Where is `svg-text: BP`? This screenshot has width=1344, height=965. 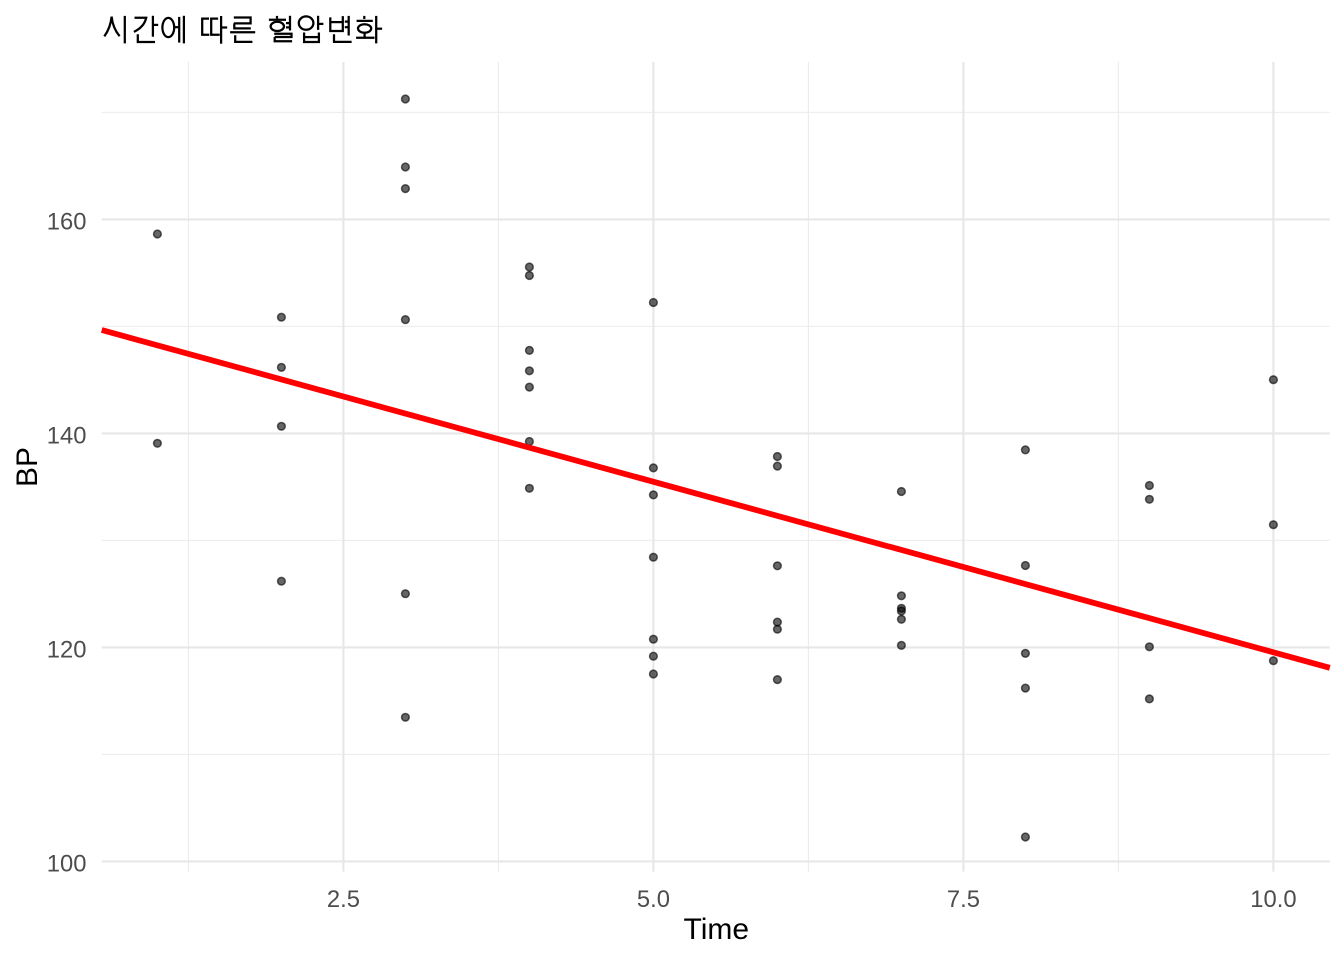 svg-text: BP is located at coordinates (27, 467).